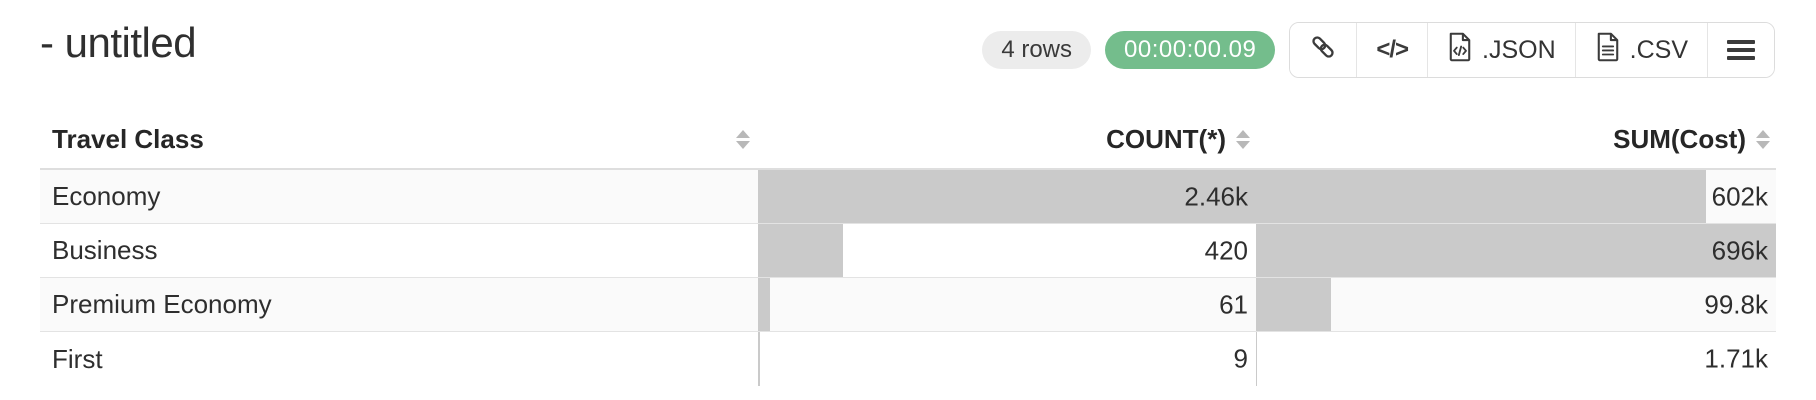 The width and height of the screenshot is (1816, 400). Describe the element at coordinates (118, 42) in the screenshot. I see `query-title: - untitled` at that location.